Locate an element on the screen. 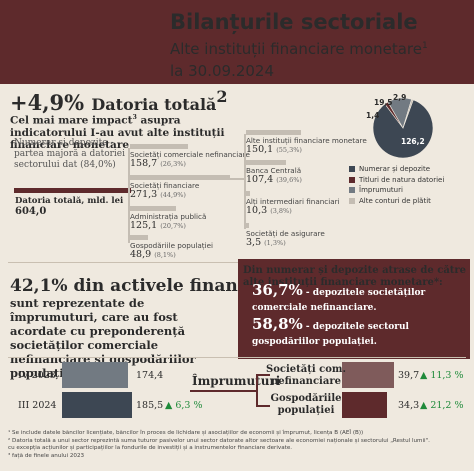 Image resolution: width=474 pixels, height=471 pixels. loans-arrow-branch is located at coordinates (257, 390).